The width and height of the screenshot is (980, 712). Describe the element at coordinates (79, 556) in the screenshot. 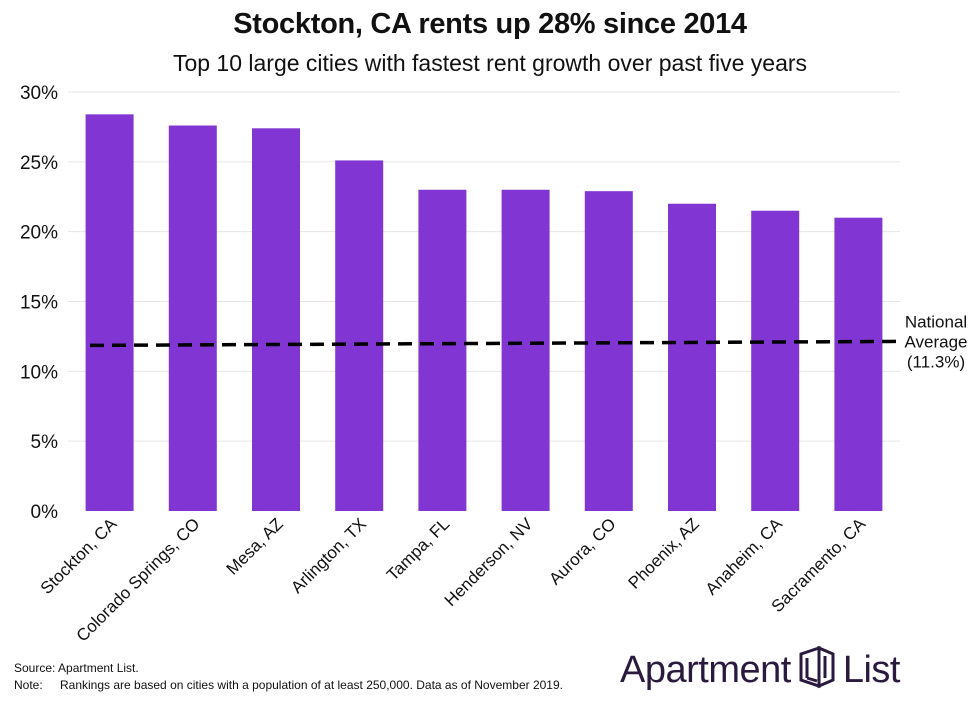

I see `x-tick-label: Stockton, CA` at that location.